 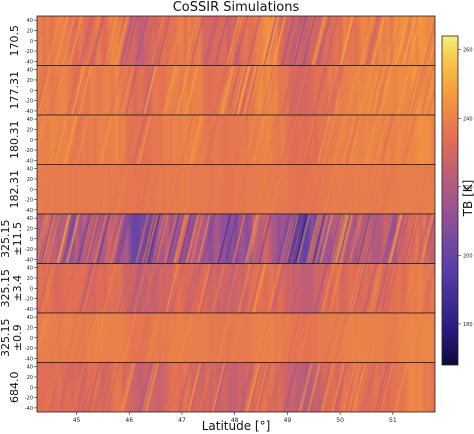 What do you see at coordinates (467, 199) in the screenshot?
I see `colorbar-label: TB [K]` at bounding box center [467, 199].